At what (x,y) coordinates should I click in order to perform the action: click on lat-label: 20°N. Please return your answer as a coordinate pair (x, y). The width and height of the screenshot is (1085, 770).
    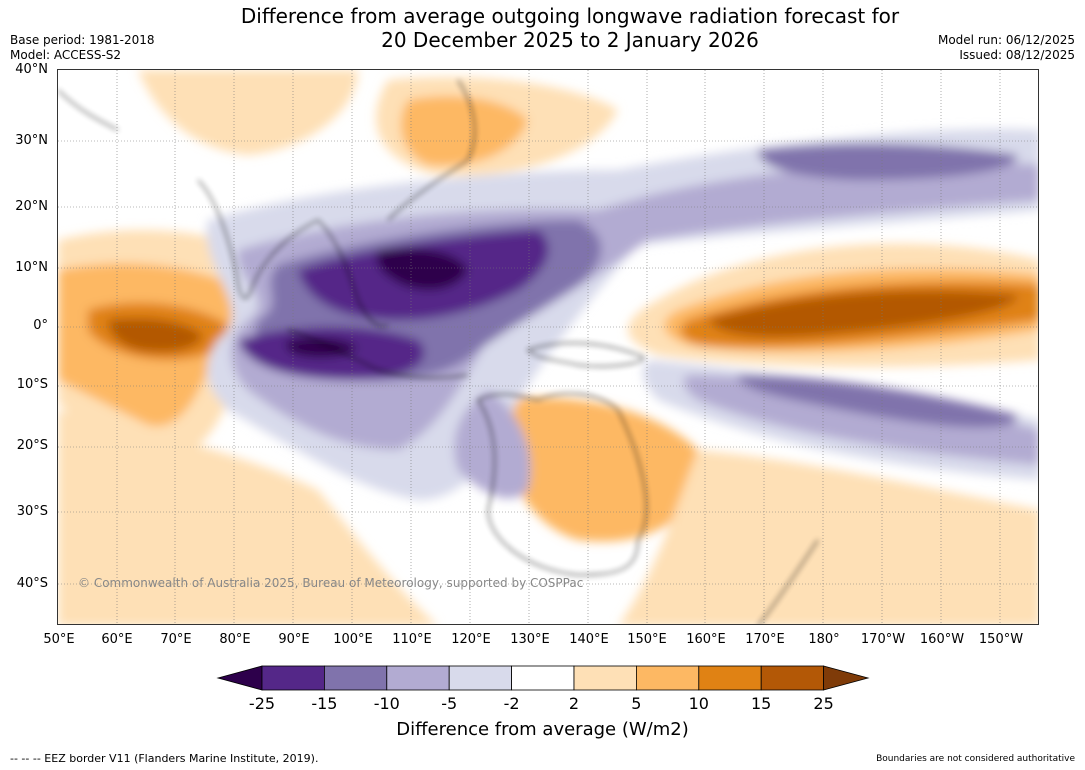
    Looking at the image, I should click on (31, 206).